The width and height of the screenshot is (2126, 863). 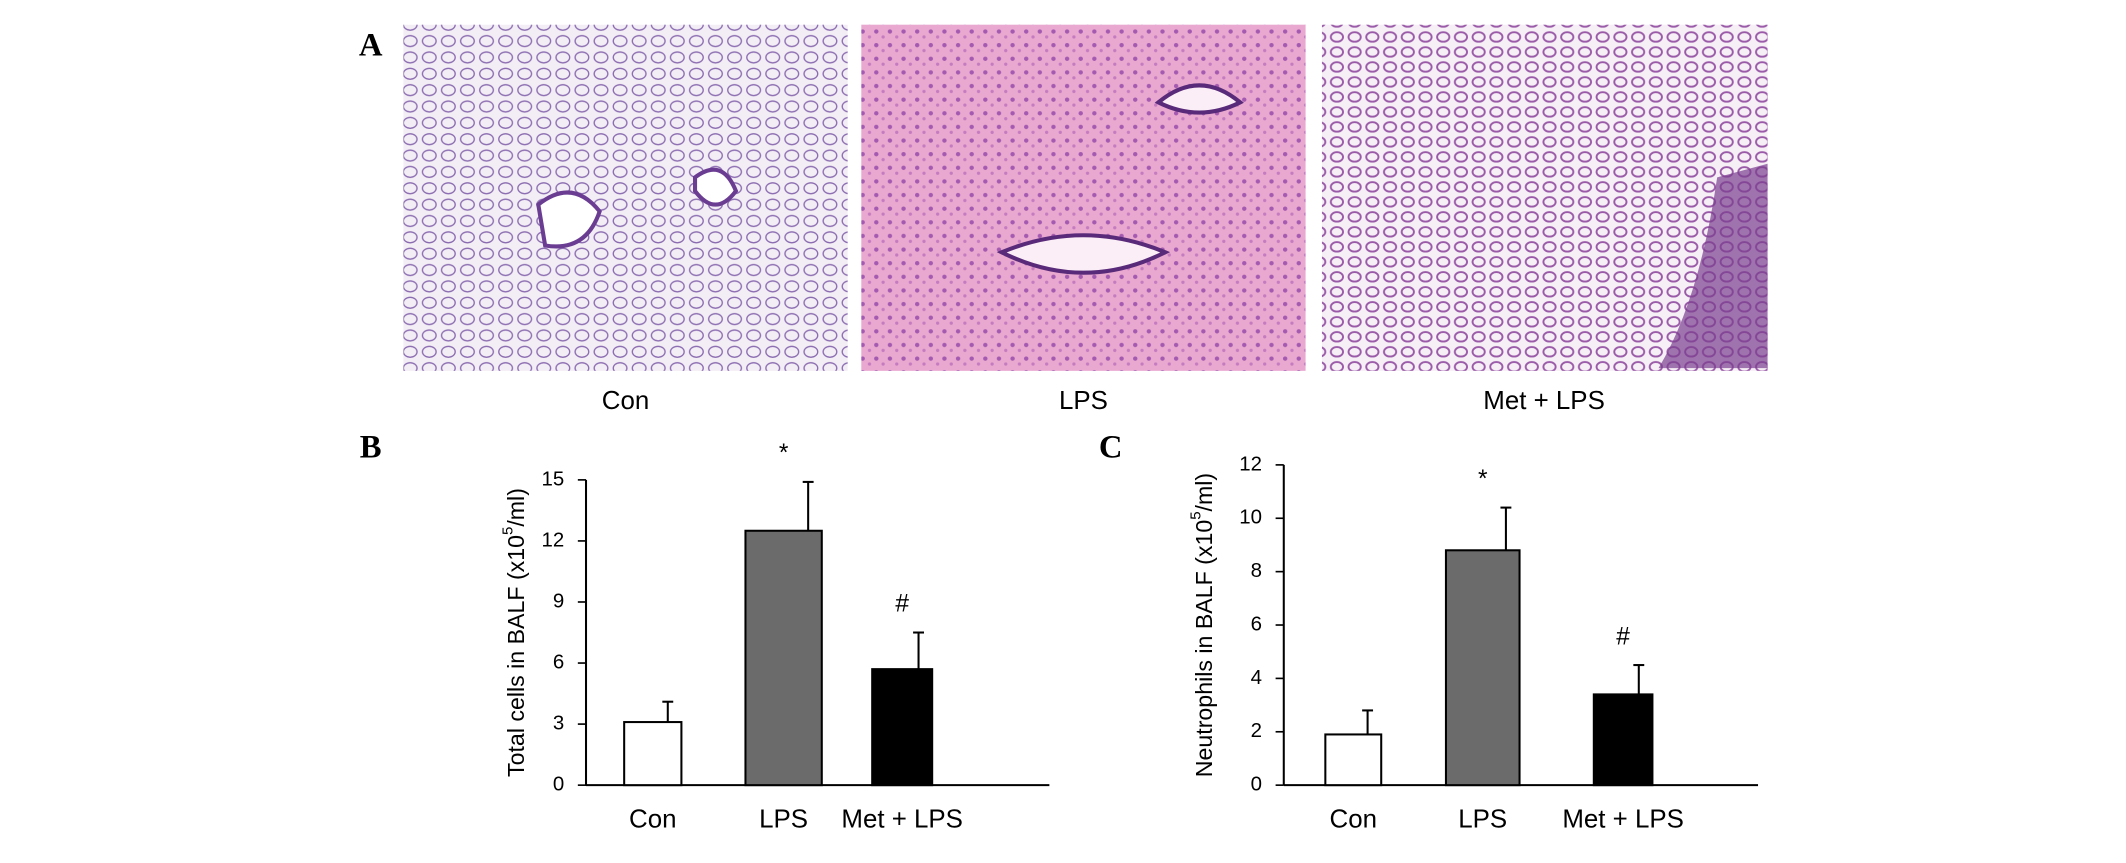 What do you see at coordinates (1544, 401) in the screenshot?
I see `image-caption: Met + LPS` at bounding box center [1544, 401].